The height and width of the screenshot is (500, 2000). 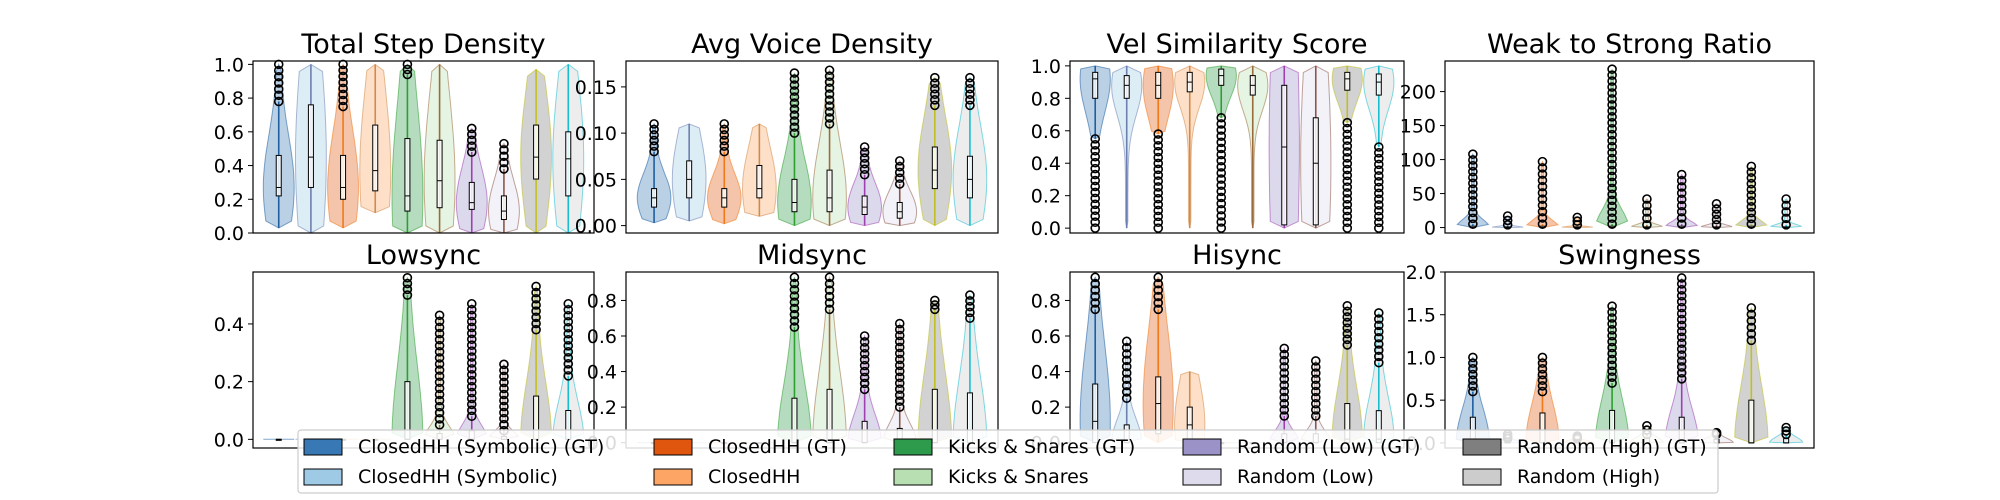 I want to click on legend-label: Kicks & Snares, so click(x=1018, y=477).